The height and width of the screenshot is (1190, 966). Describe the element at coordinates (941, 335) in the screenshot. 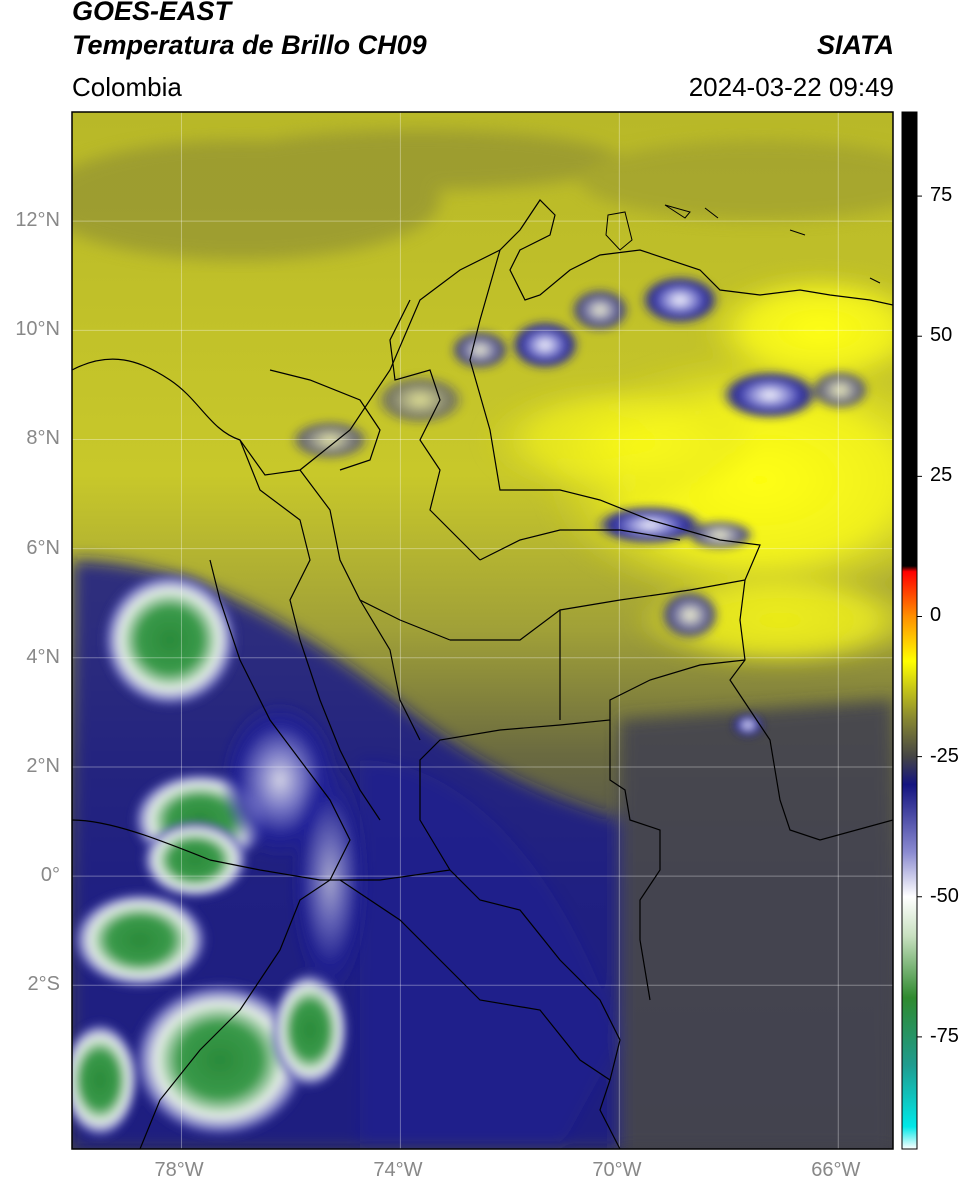

I see `colorbar-tick-label: 50` at that location.